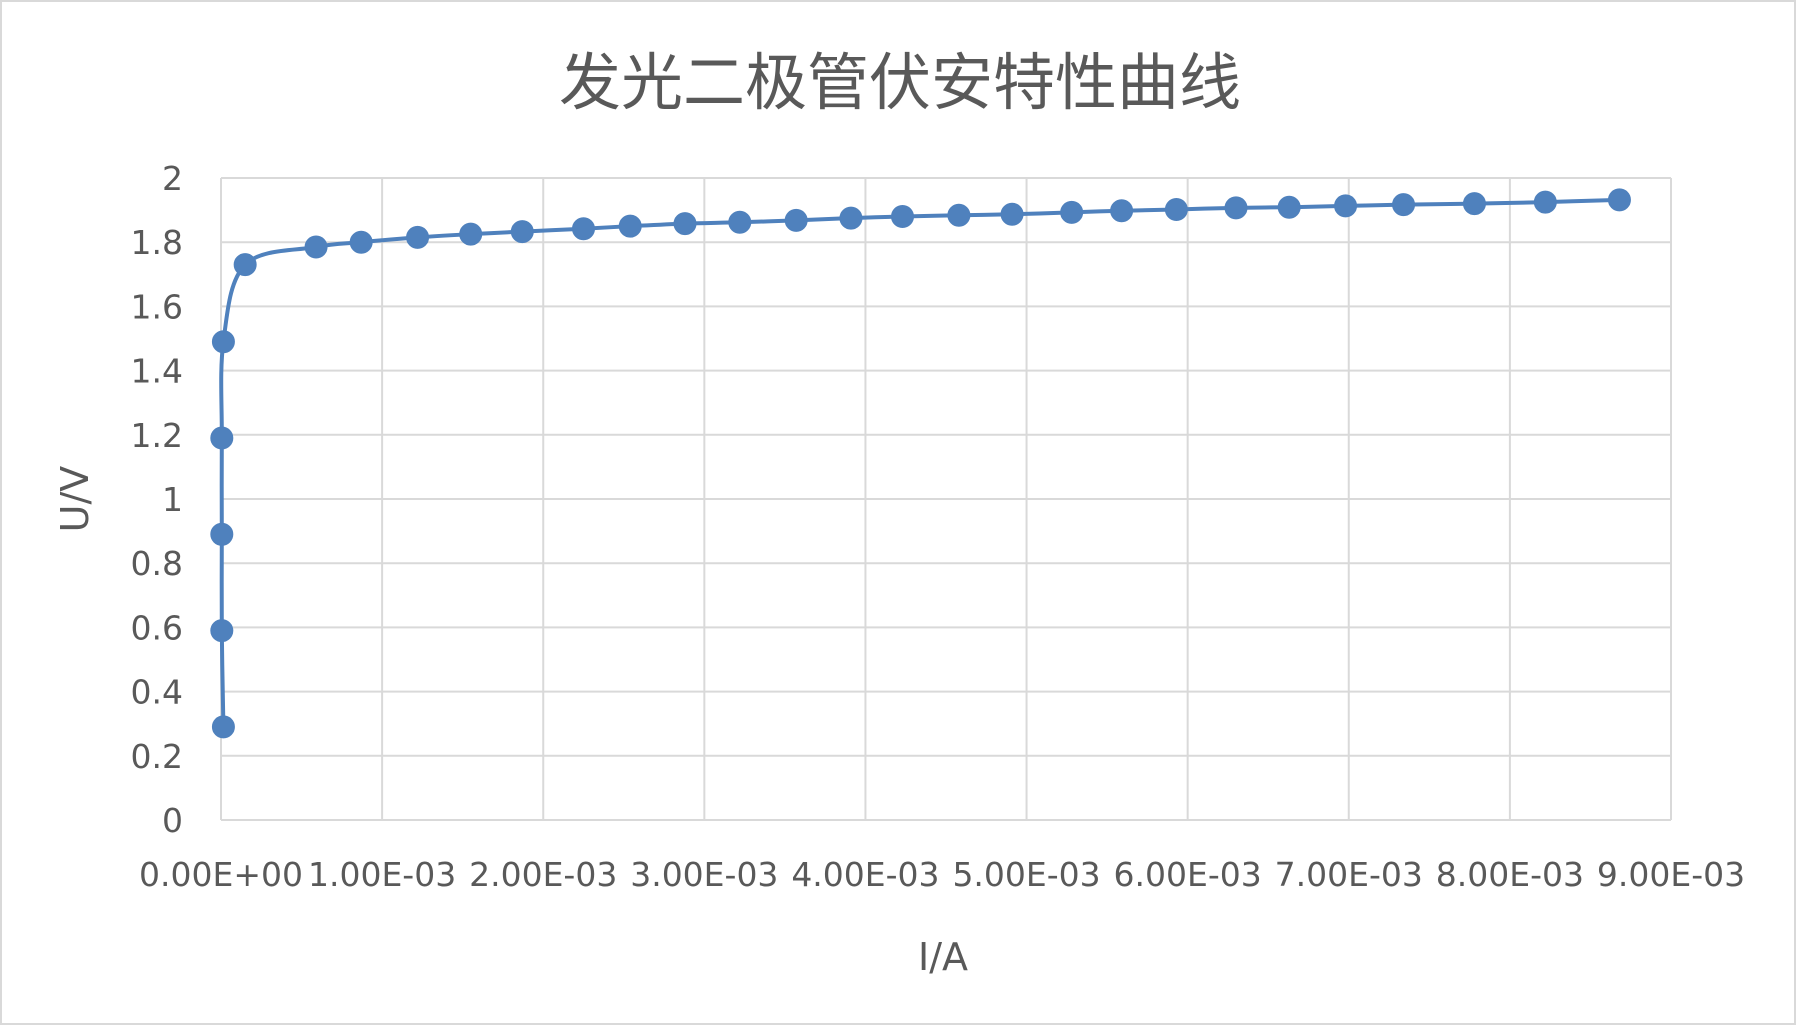  Describe the element at coordinates (1671, 874) in the screenshot. I see `x-tick-label: 9.00E-03` at that location.